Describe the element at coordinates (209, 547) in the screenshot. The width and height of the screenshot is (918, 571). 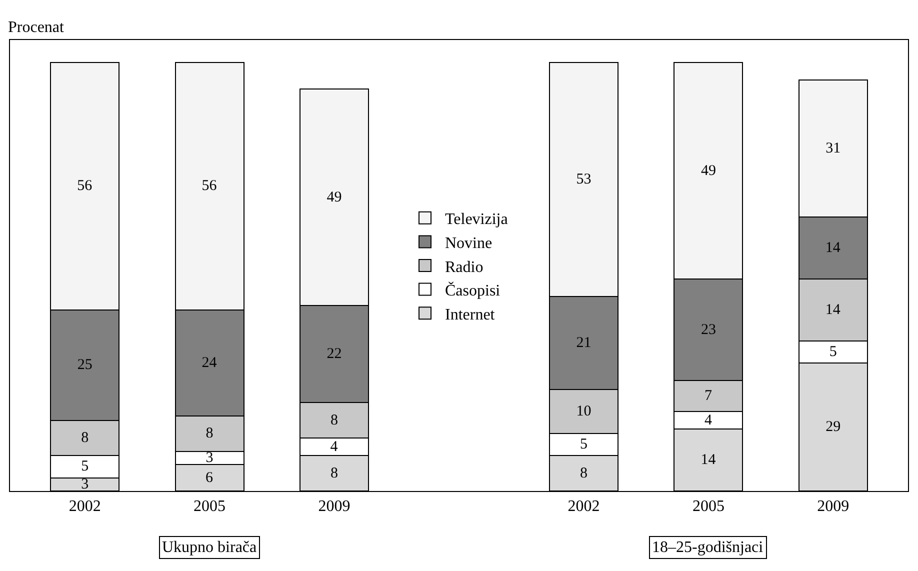
I see `text: Ukupno birača` at that location.